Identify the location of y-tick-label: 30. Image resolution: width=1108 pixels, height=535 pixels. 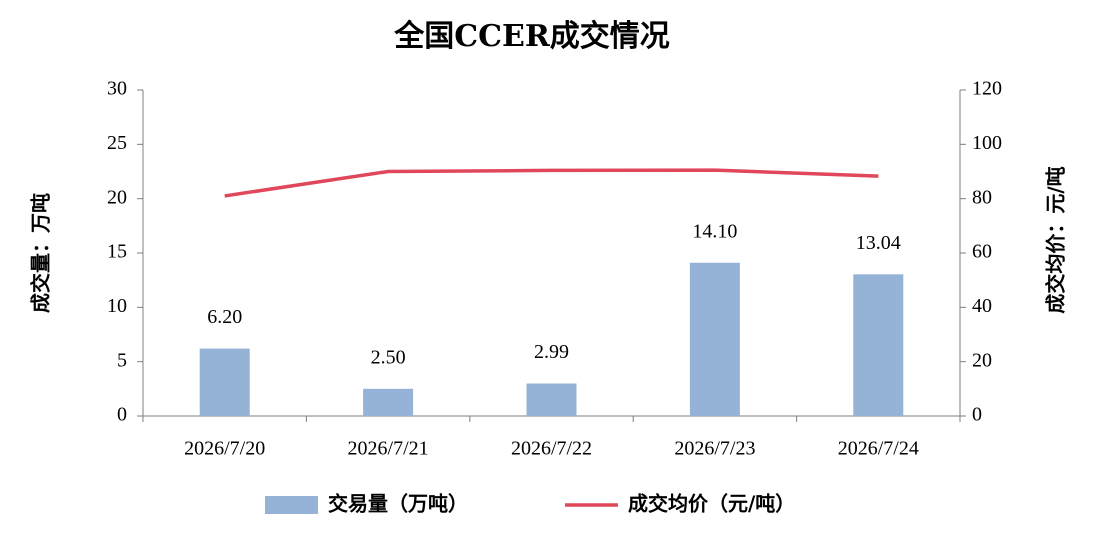
(117, 89).